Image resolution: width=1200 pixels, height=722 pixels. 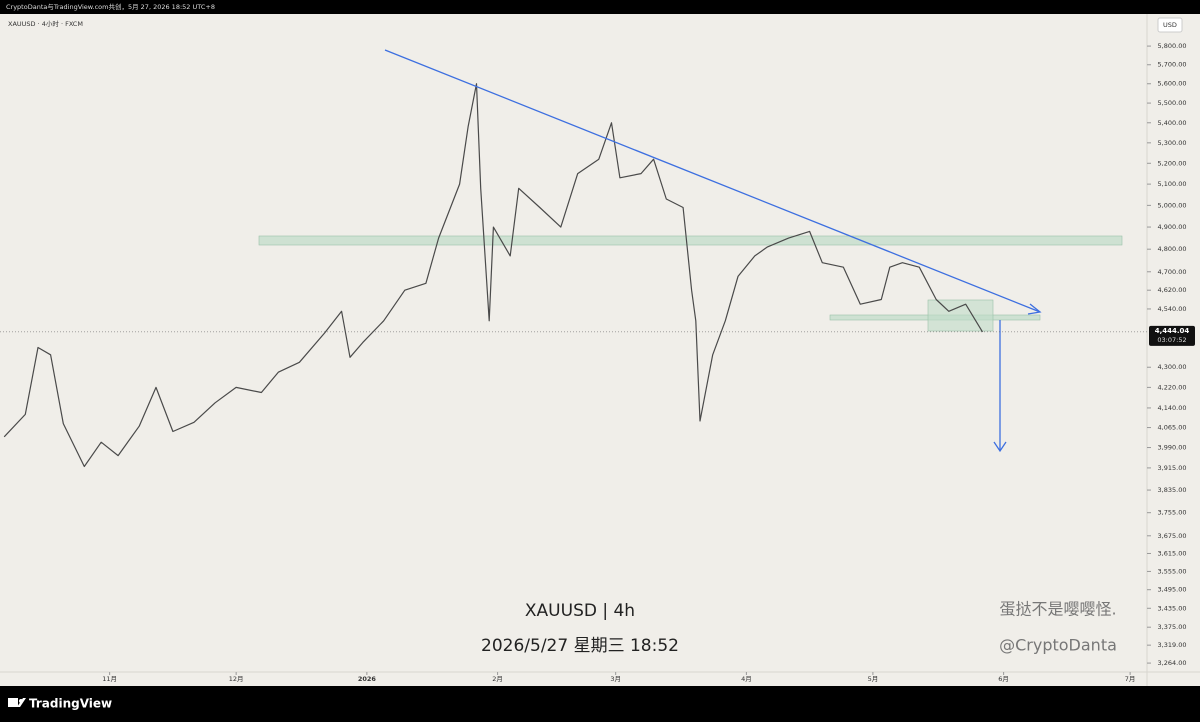 What do you see at coordinates (70, 704) in the screenshot?
I see `brand: TradingView` at bounding box center [70, 704].